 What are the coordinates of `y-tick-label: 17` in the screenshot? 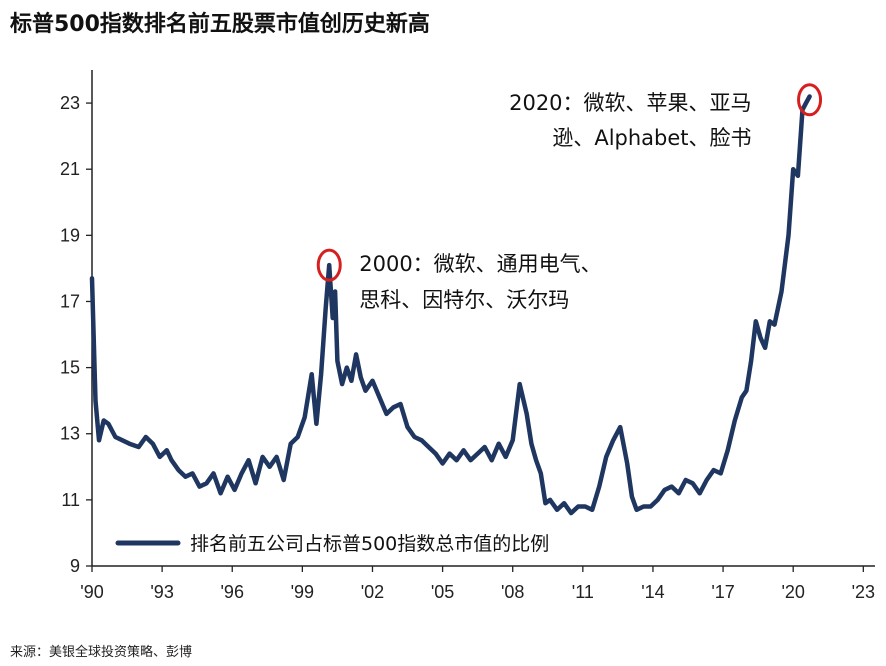 It's located at (70, 301).